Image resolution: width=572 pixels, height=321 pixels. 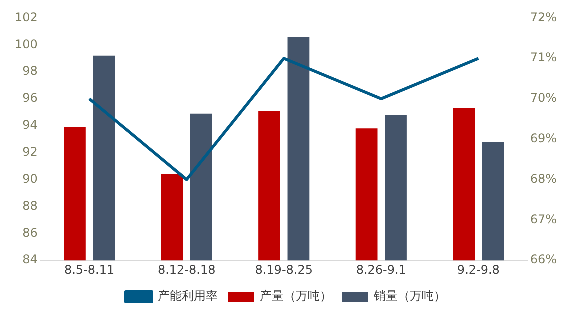 I want to click on y2-tick-label: 72%, so click(x=543, y=17).